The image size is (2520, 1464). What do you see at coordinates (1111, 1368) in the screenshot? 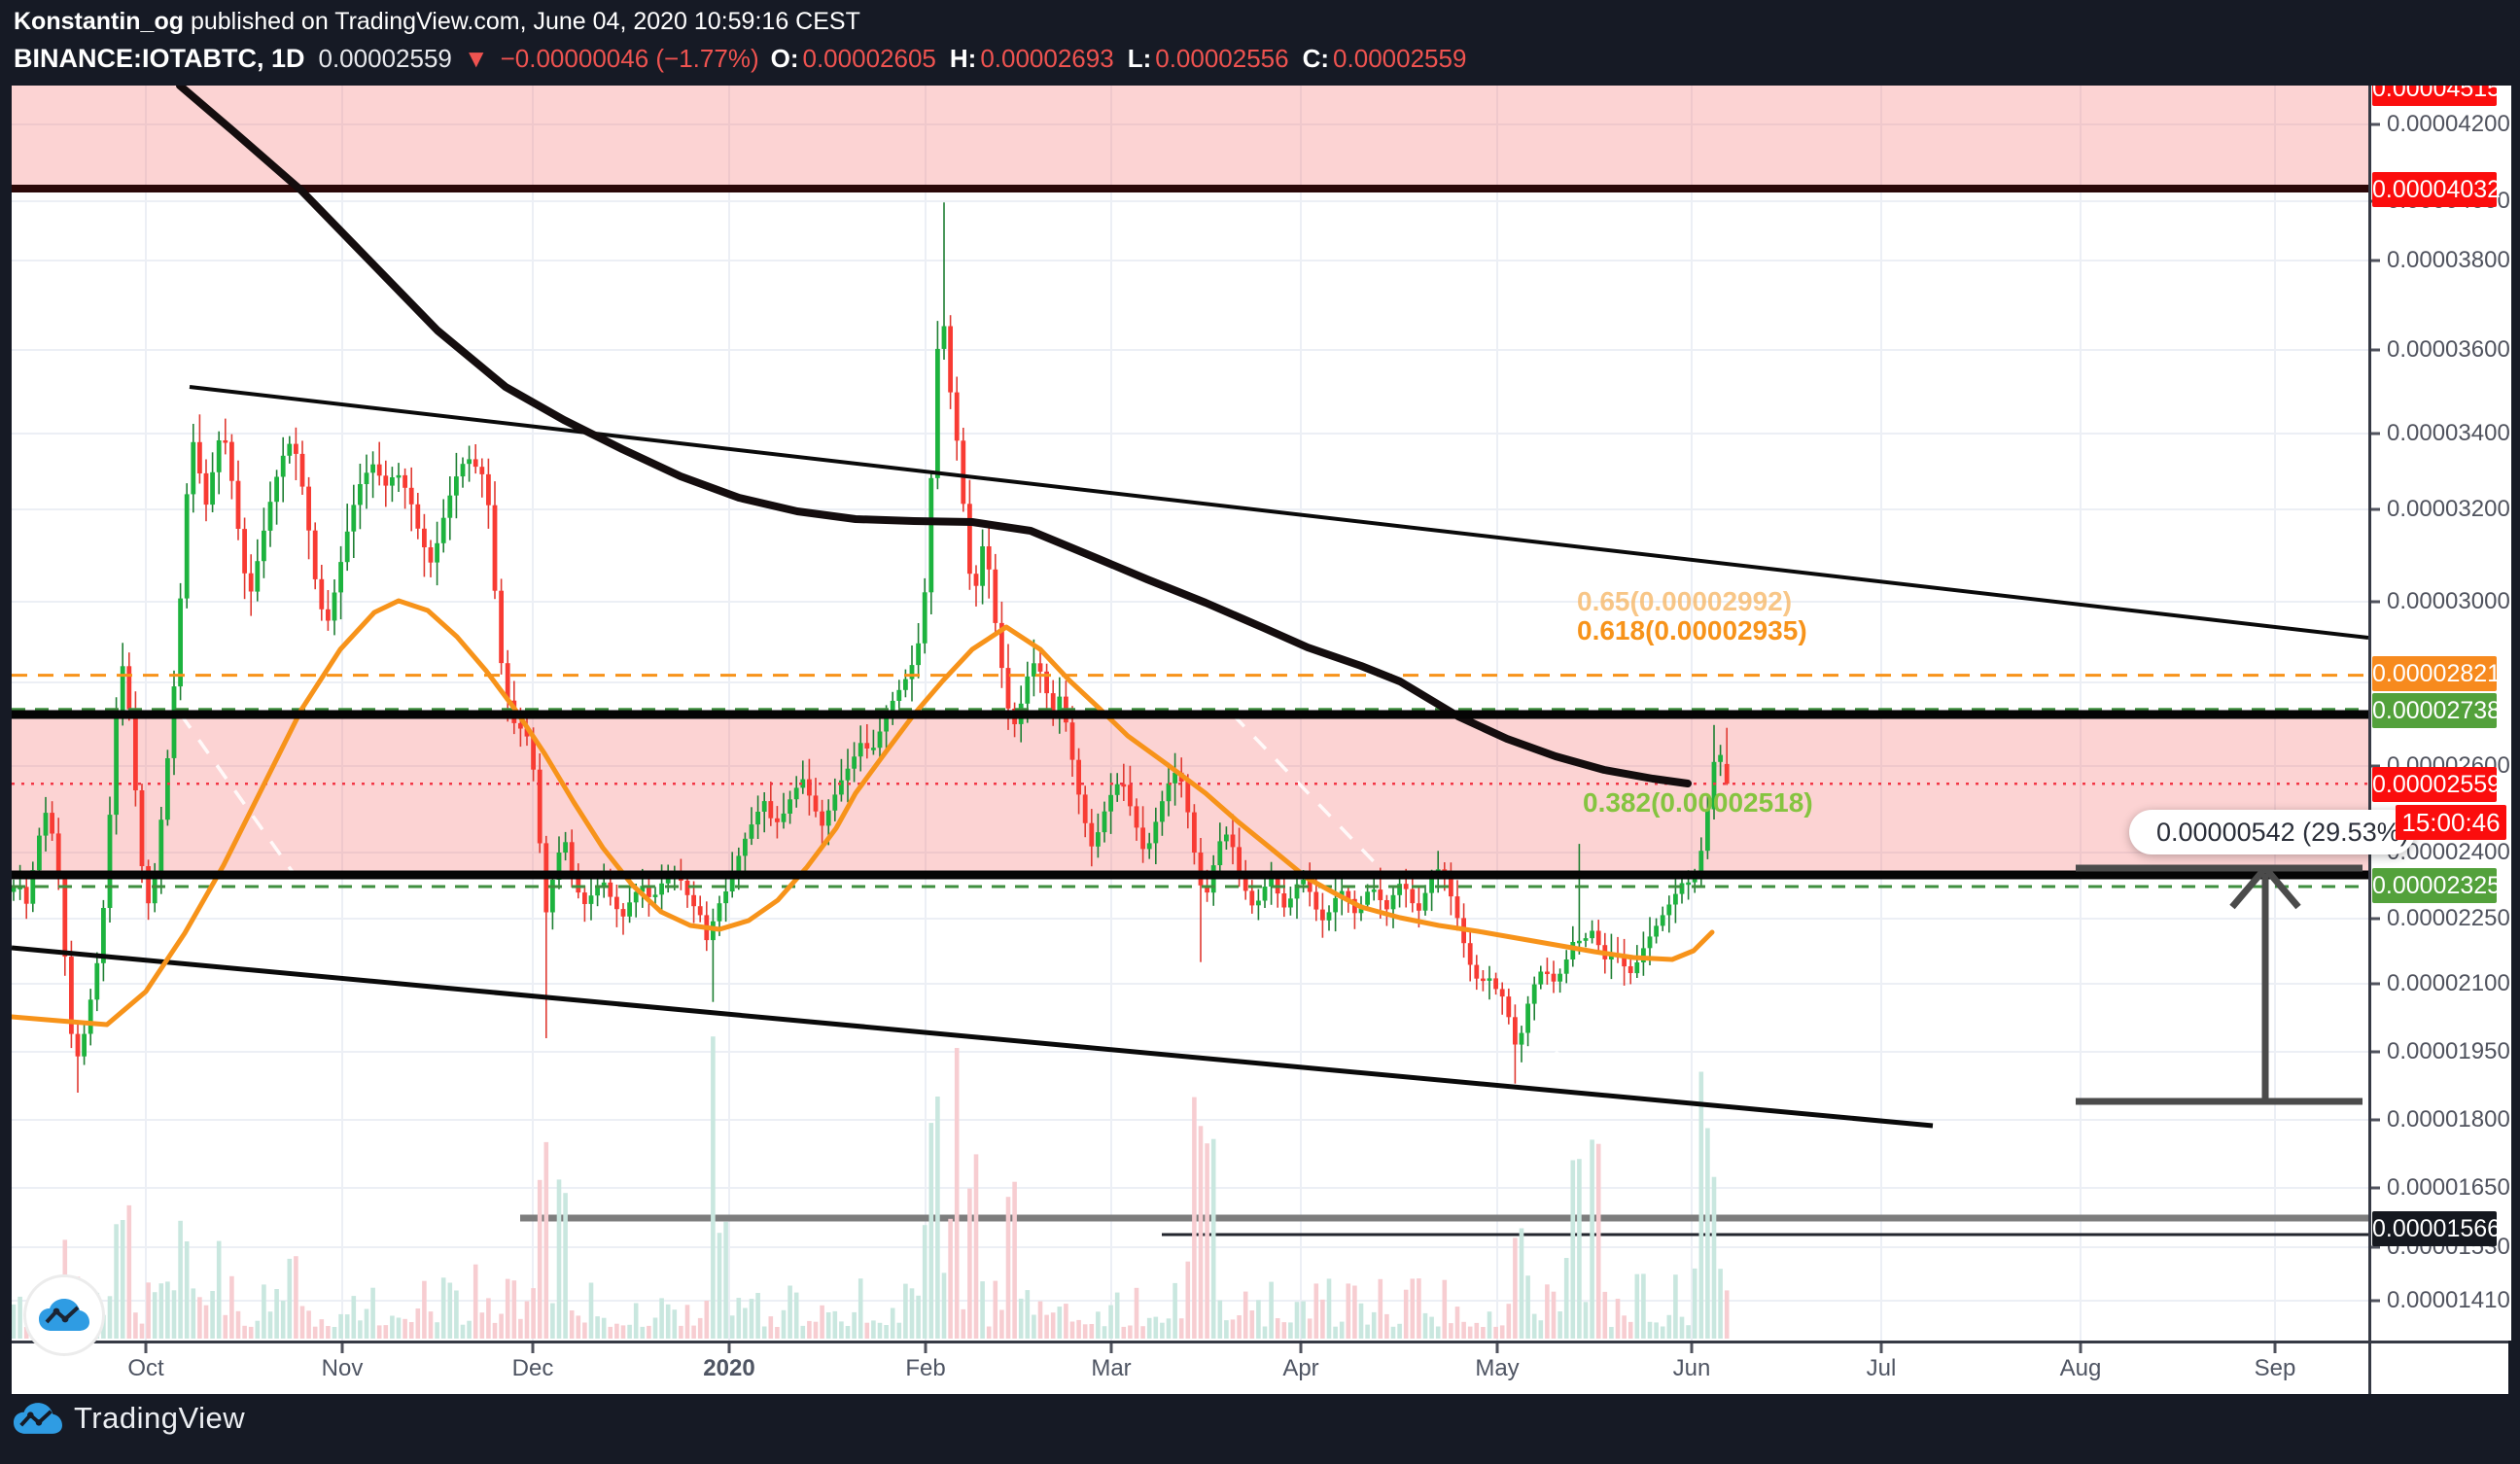
I see `time-tick-label: Mar` at bounding box center [1111, 1368].